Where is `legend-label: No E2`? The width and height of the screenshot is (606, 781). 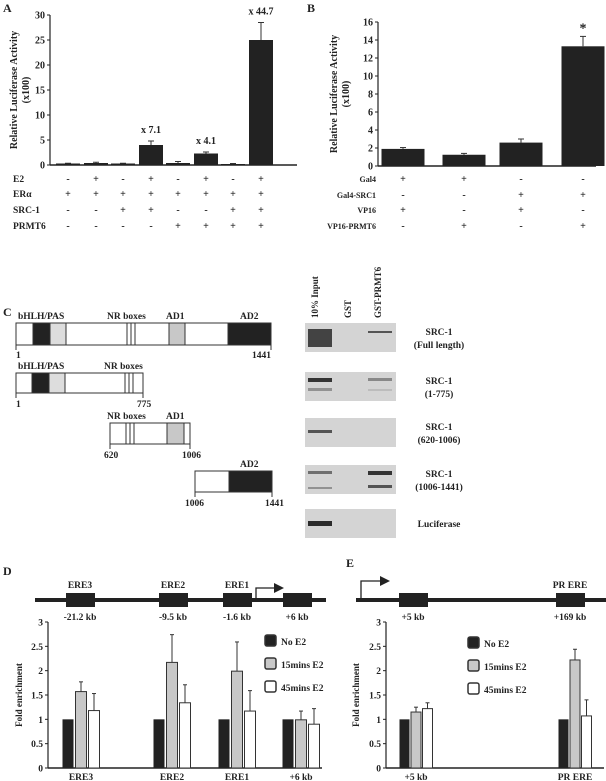
legend-label: No E2 is located at coordinates (496, 645).